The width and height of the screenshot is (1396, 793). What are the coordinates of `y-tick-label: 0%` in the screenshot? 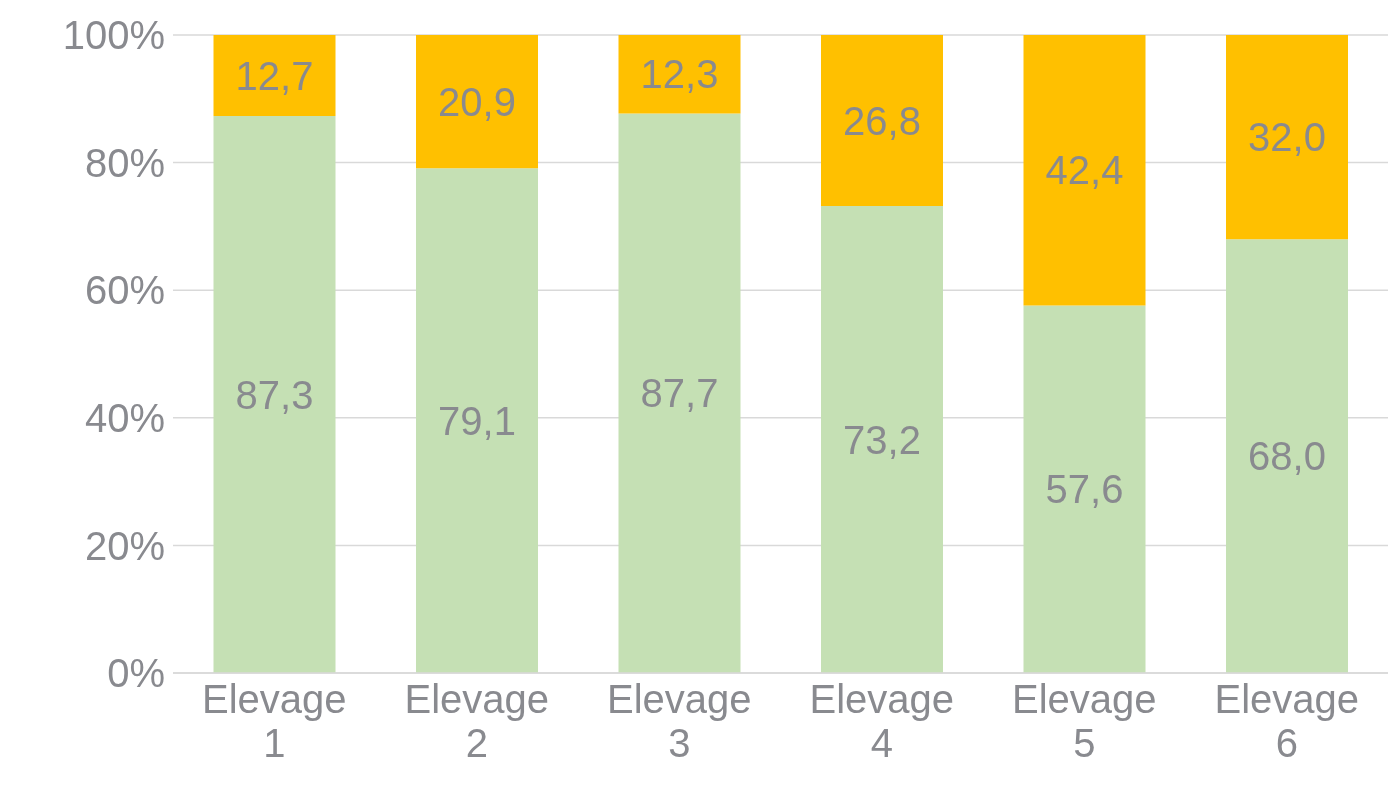 It's located at (136, 673).